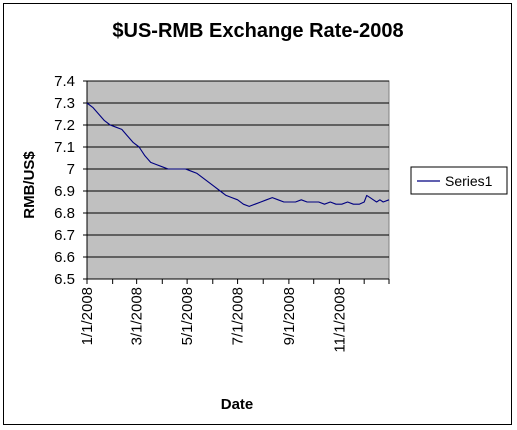 Image resolution: width=517 pixels, height=430 pixels. Describe the element at coordinates (64, 147) in the screenshot. I see `y-tick-label: 7.1` at that location.